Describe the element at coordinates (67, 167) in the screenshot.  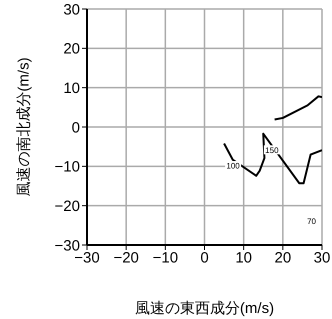
I see `y-tick-label: −10` at that location.